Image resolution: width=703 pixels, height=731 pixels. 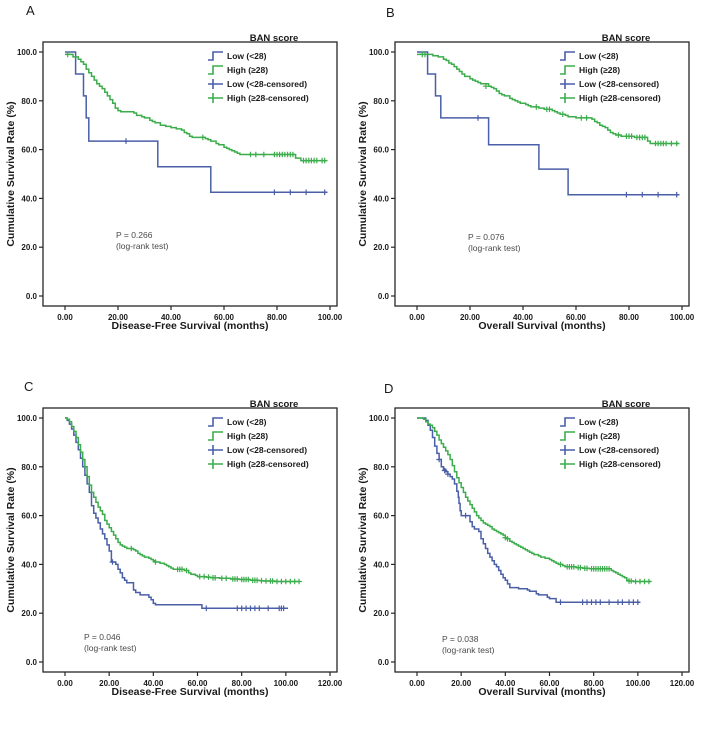 What do you see at coordinates (274, 404) in the screenshot?
I see `legend-title: BAN score` at bounding box center [274, 404].